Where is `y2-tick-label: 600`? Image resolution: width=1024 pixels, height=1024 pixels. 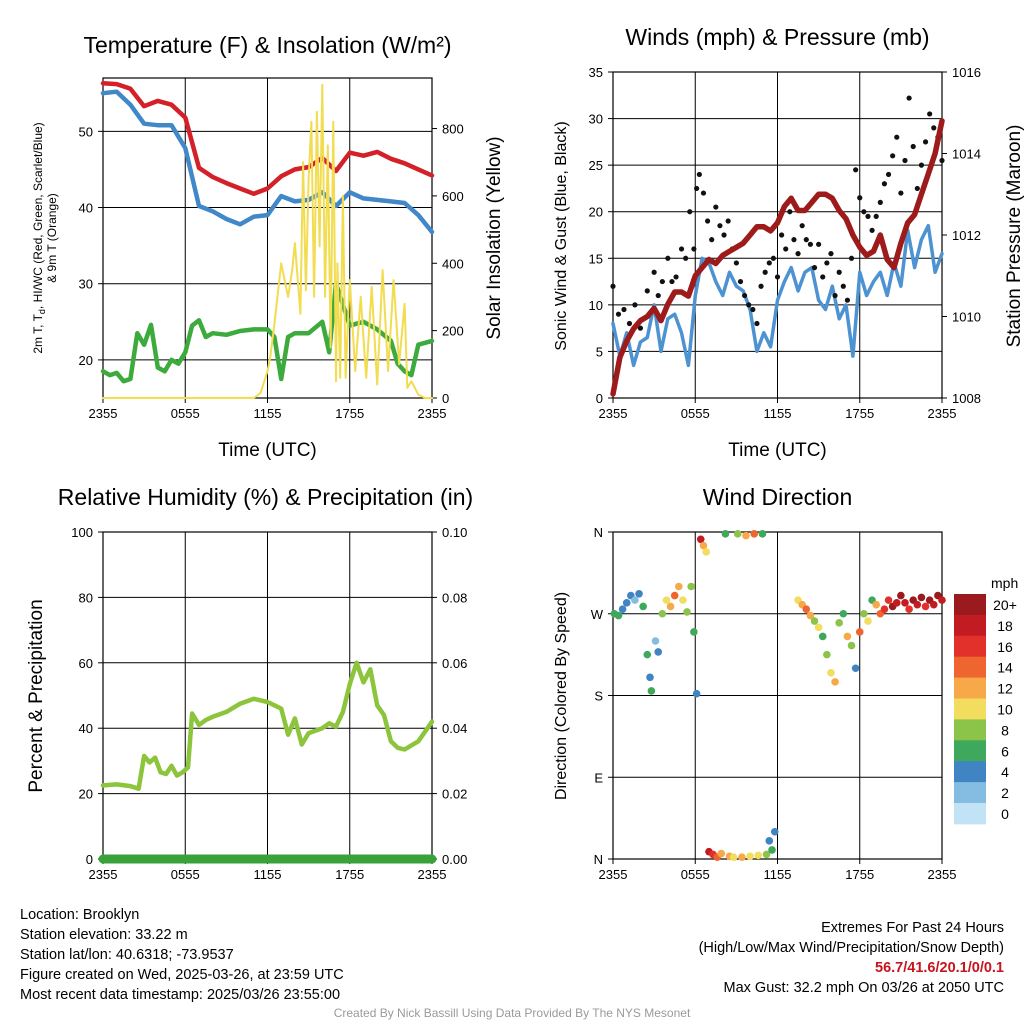
y2-tick-label: 600 is located at coordinates (453, 196).